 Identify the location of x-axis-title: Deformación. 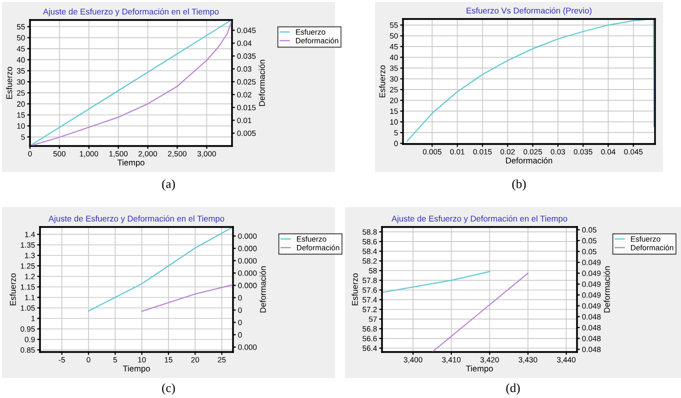
(529, 160).